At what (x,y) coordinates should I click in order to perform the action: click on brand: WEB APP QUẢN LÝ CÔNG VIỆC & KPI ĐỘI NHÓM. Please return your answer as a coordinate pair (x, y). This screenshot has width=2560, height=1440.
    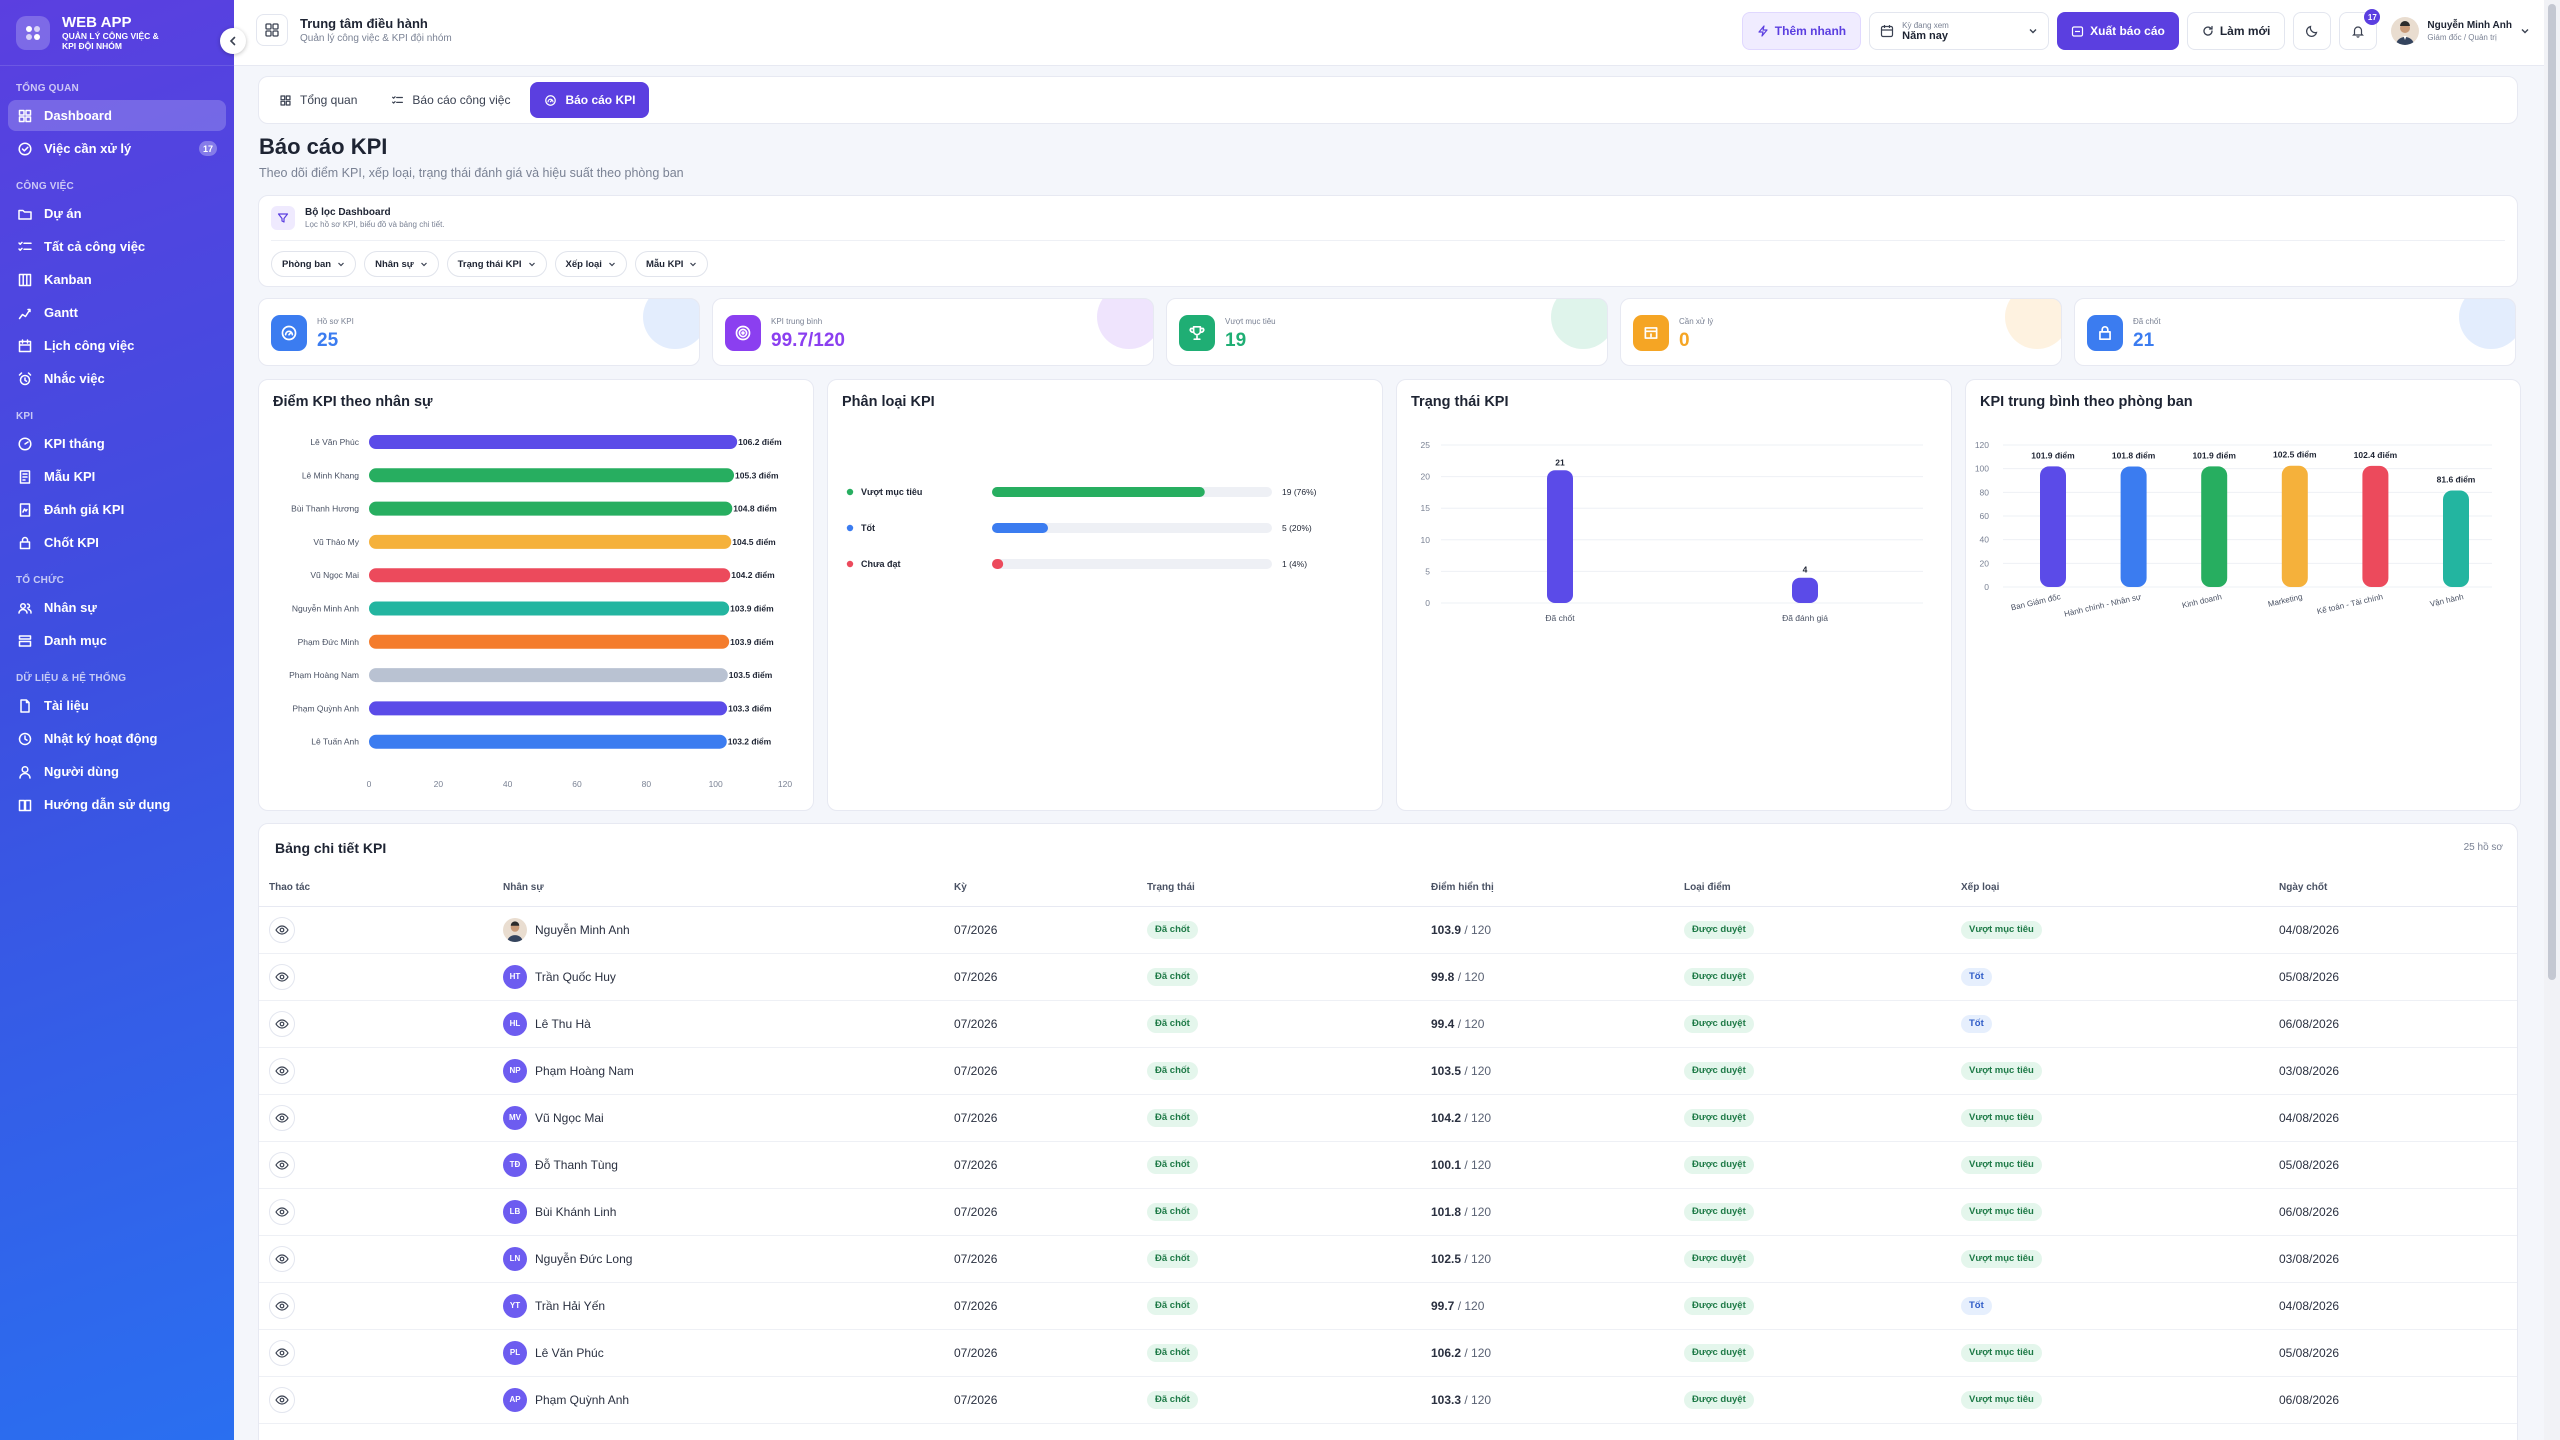
    Looking at the image, I should click on (117, 33).